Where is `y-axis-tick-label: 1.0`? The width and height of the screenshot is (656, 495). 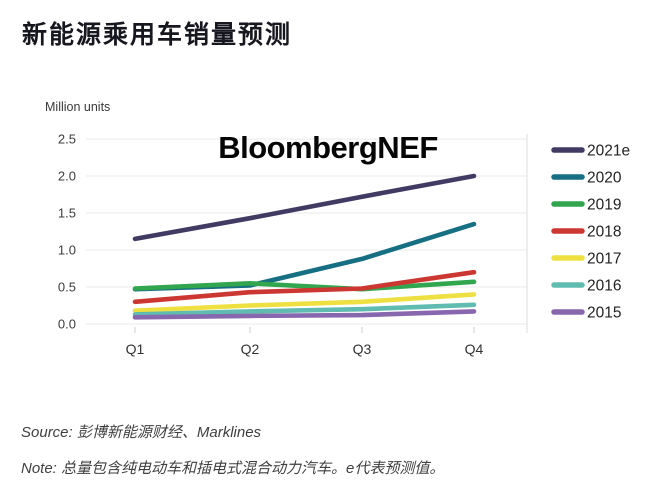
y-axis-tick-label: 1.0 is located at coordinates (67, 250).